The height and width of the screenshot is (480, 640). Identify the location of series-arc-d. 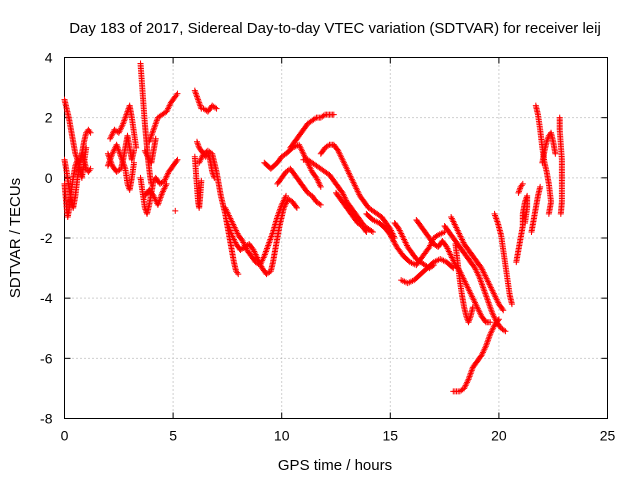
(123, 126).